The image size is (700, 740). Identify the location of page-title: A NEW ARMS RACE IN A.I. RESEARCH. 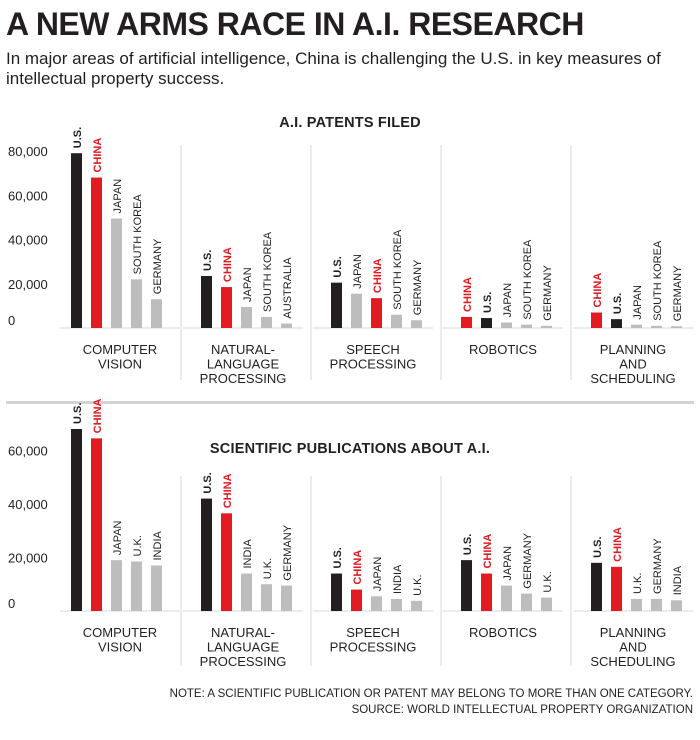
(295, 24).